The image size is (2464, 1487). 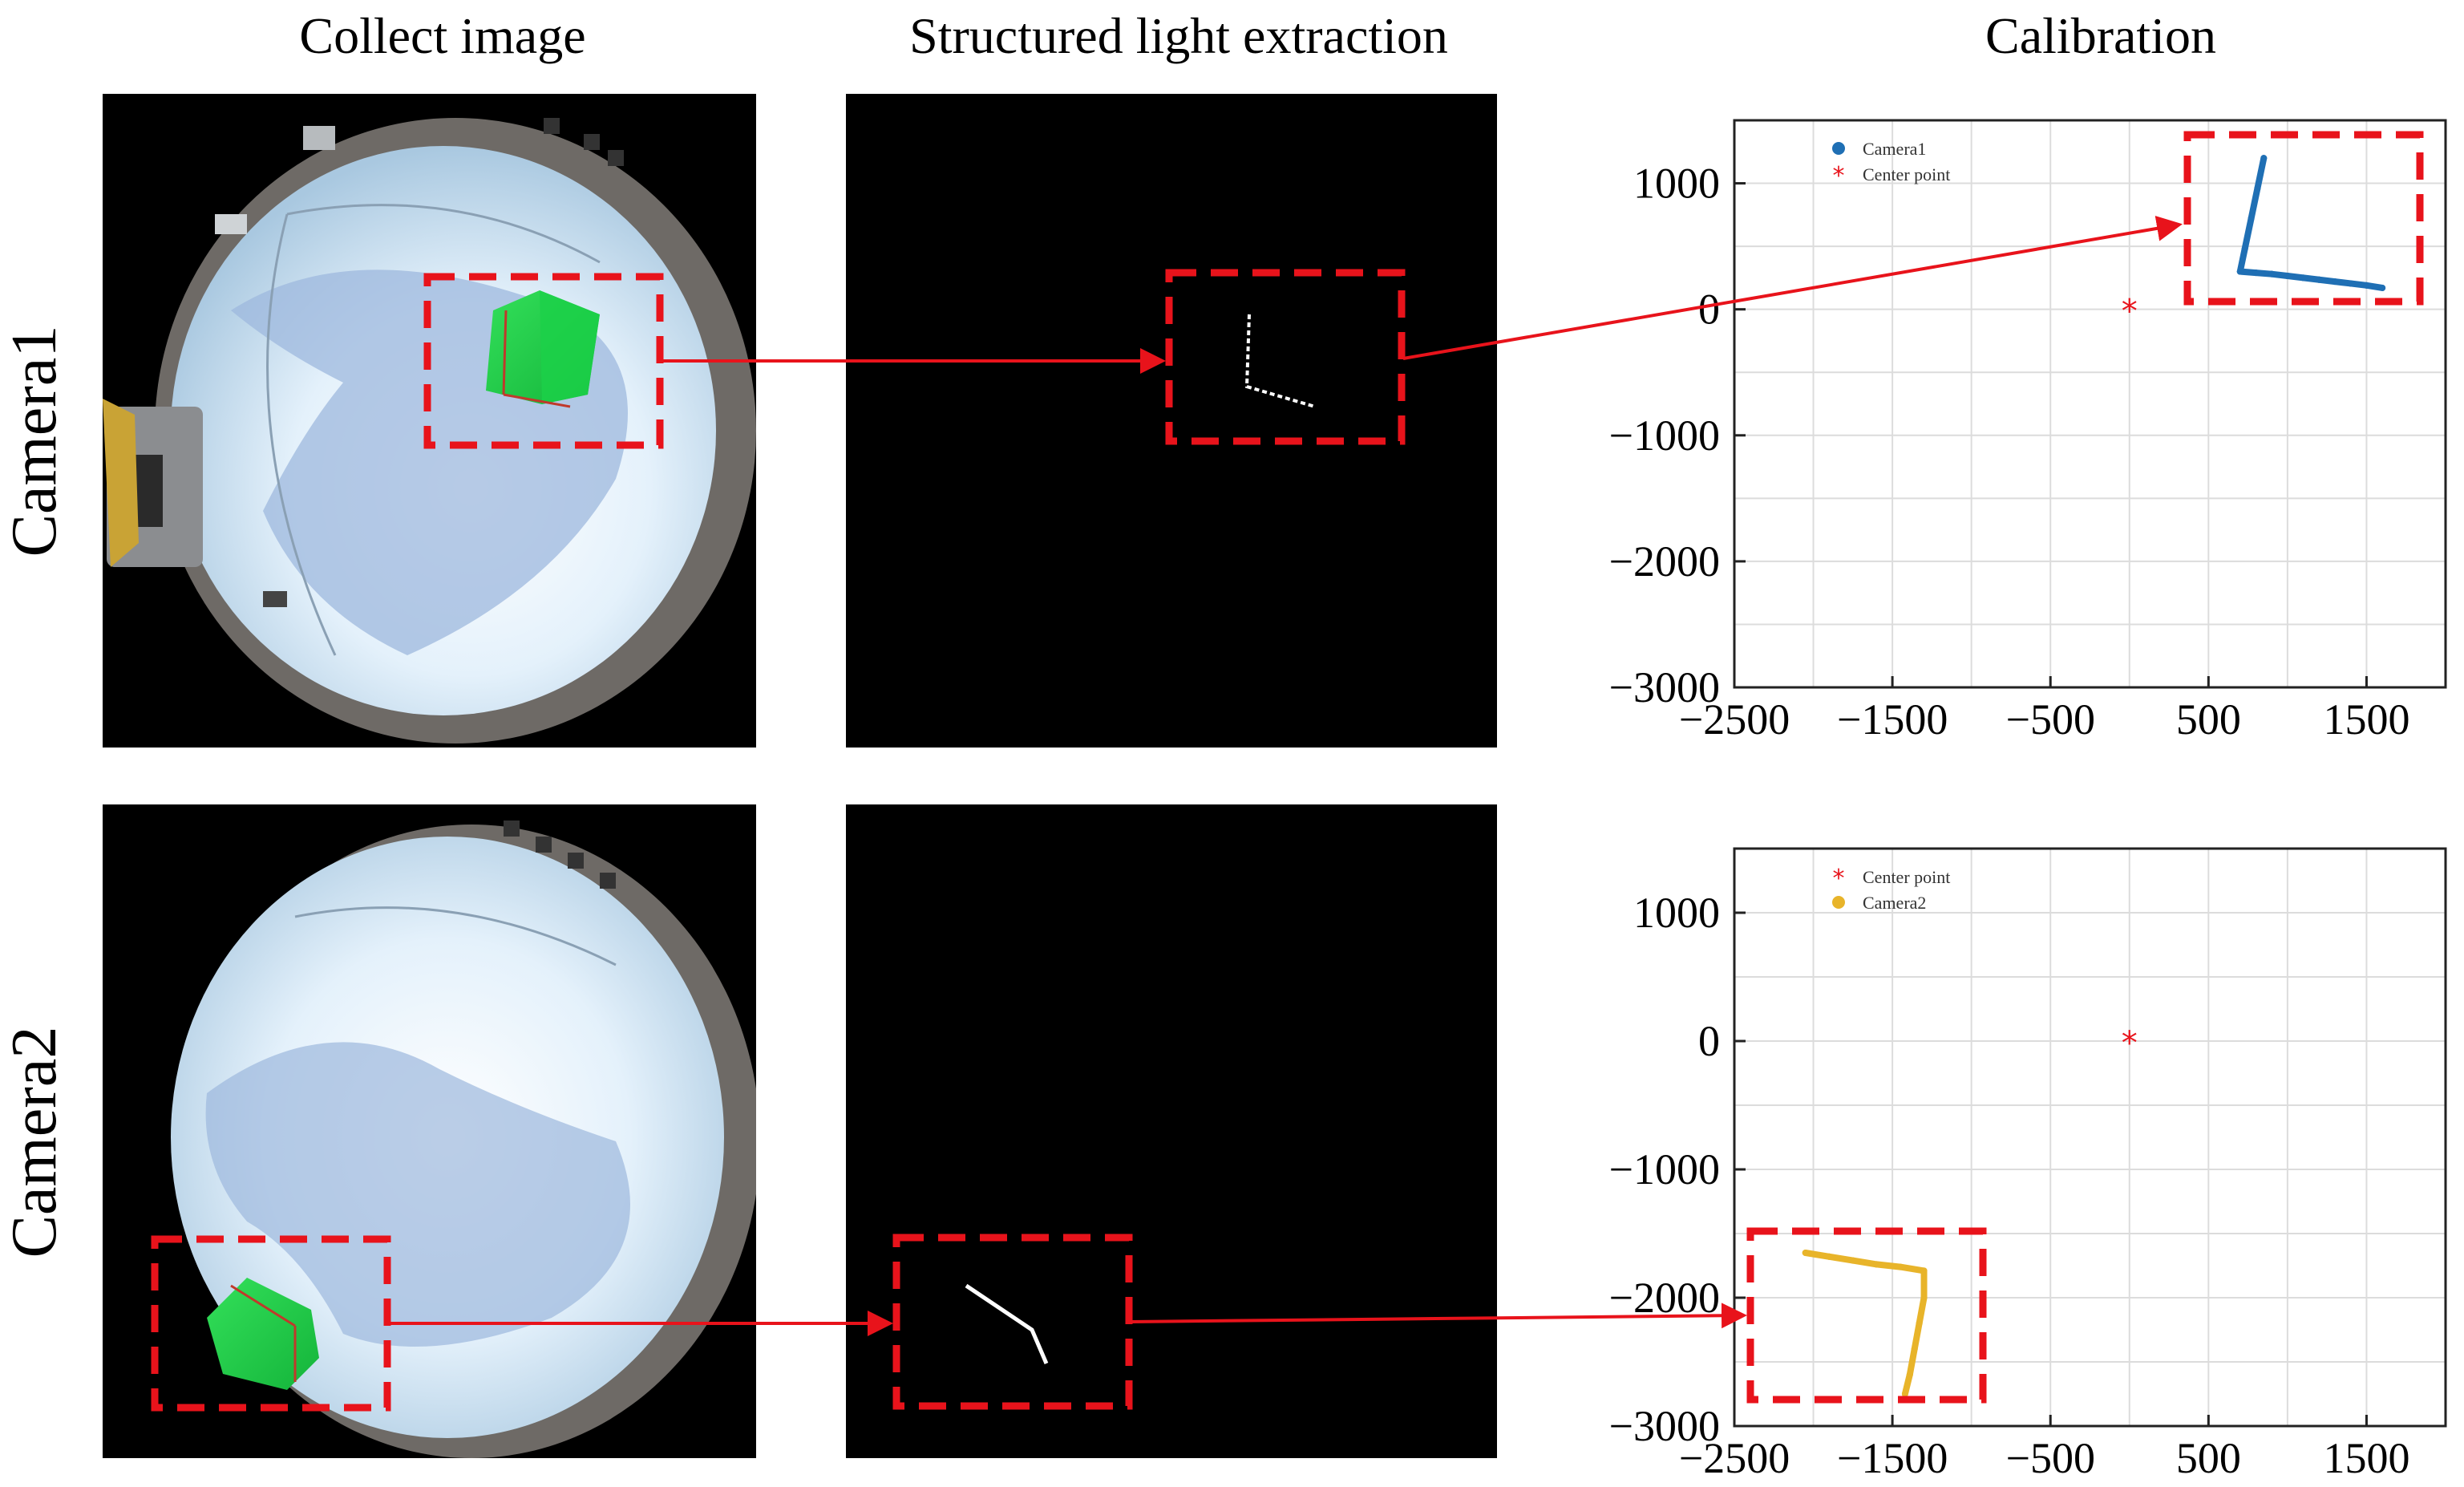 I want to click on highlight-box-extract-camera2, so click(x=1012, y=1322).